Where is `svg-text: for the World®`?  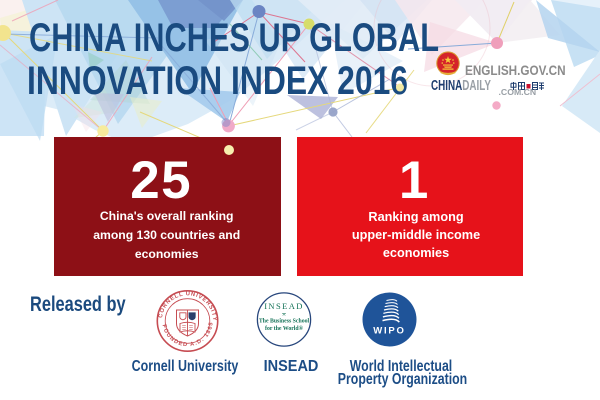
svg-text: for the World® is located at coordinates (284, 328).